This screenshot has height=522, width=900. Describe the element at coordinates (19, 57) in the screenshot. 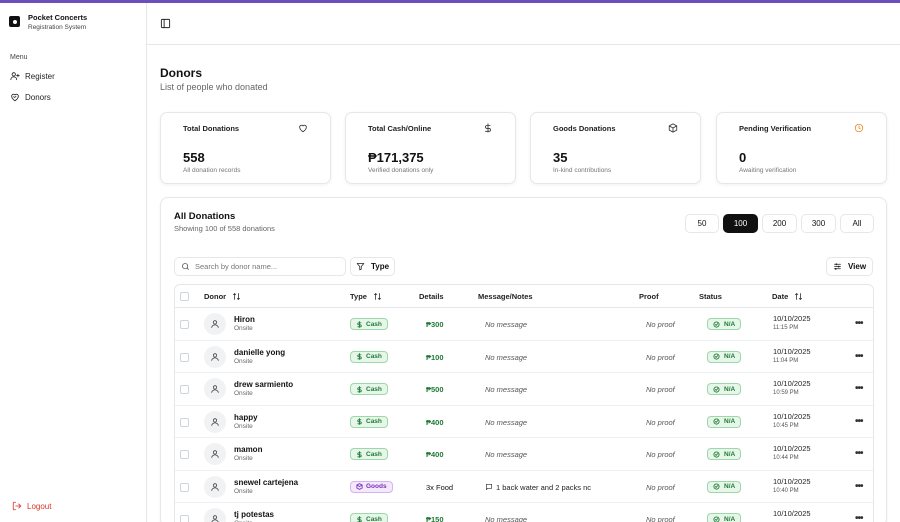

I see `menu-label: Menu` at that location.